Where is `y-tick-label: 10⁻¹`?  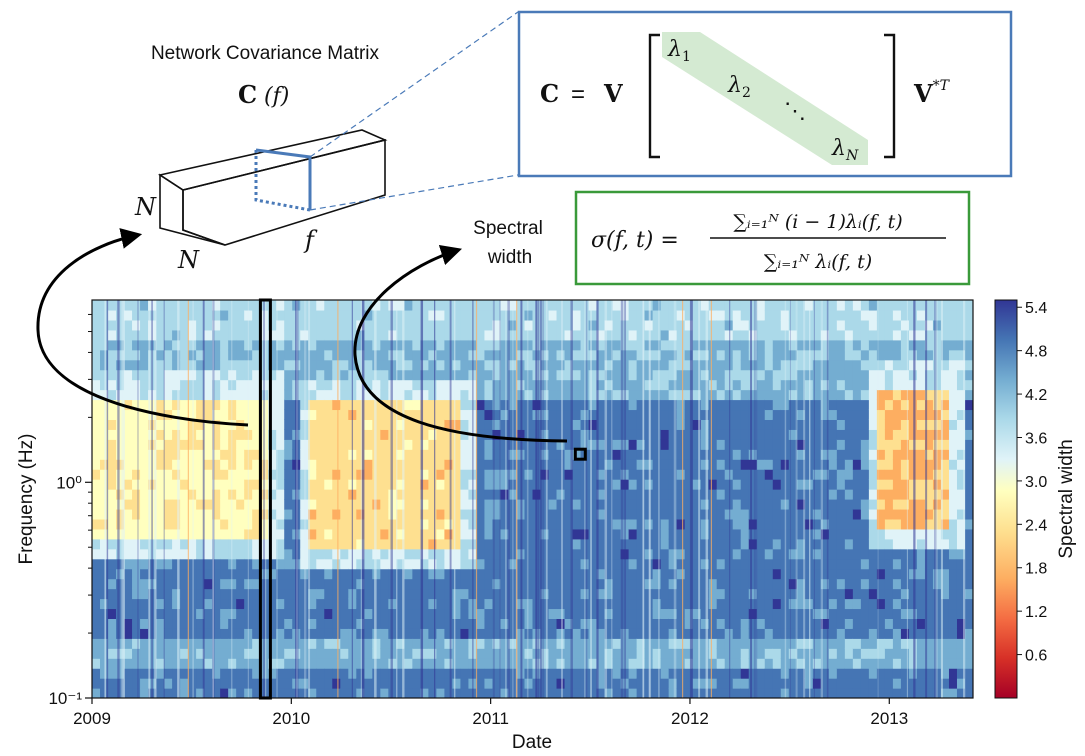
y-tick-label: 10⁻¹ is located at coordinates (65, 698).